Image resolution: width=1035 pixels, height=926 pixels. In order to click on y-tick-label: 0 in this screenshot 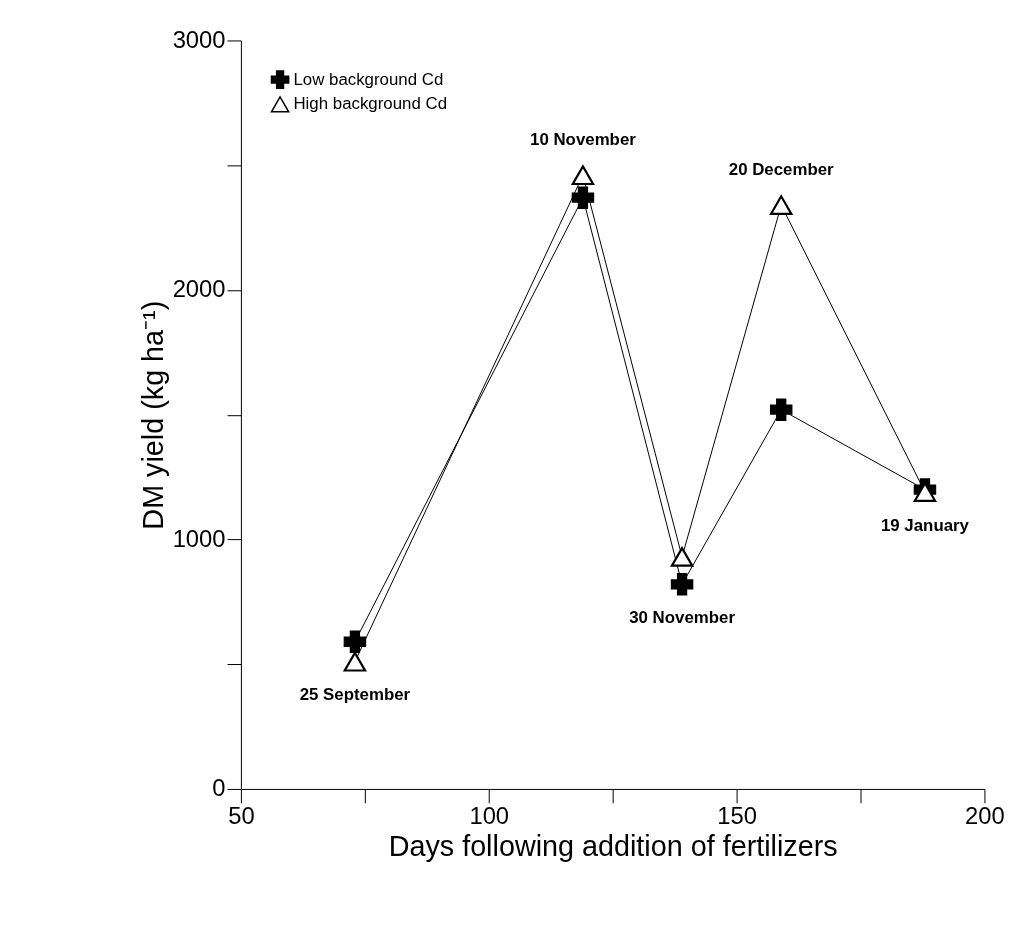, I will do `click(219, 788)`.